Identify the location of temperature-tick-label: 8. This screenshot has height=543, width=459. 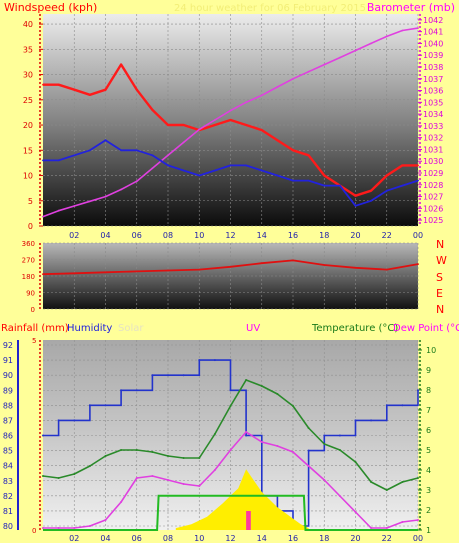
(428, 390).